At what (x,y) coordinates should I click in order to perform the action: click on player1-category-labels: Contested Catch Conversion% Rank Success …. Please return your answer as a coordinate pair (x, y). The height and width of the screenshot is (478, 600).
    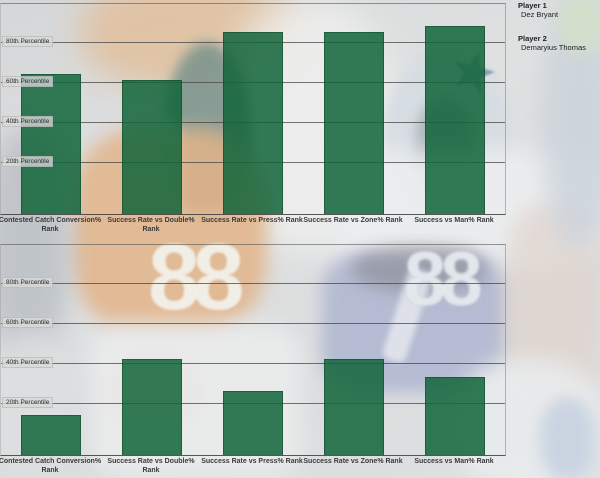
    Looking at the image, I should click on (252, 230).